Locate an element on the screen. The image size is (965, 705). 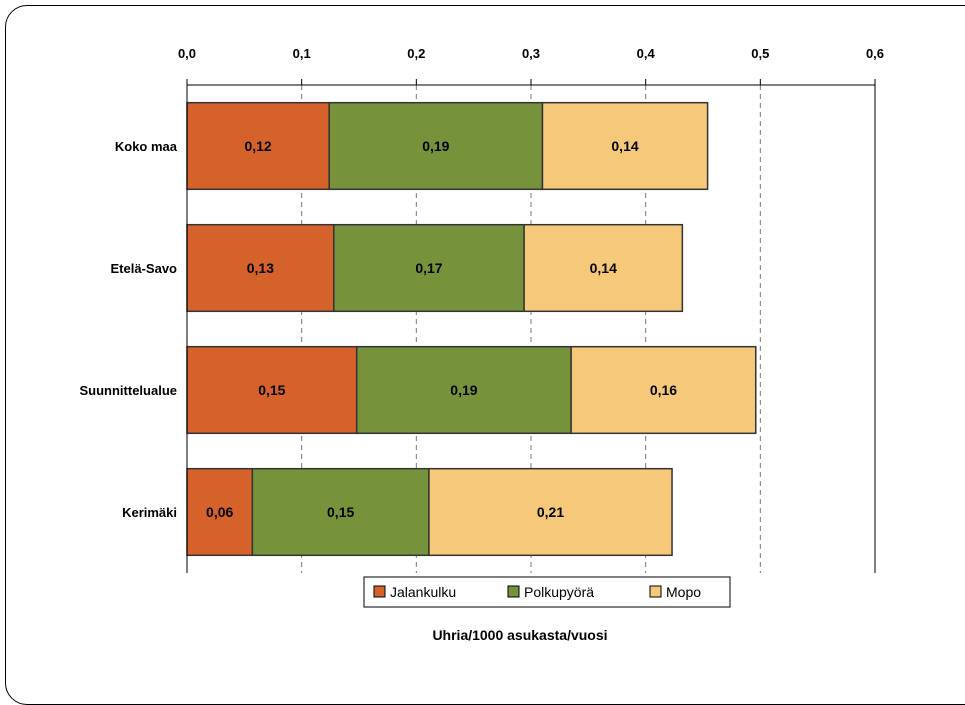
x-tick-label: 0,4 is located at coordinates (646, 53).